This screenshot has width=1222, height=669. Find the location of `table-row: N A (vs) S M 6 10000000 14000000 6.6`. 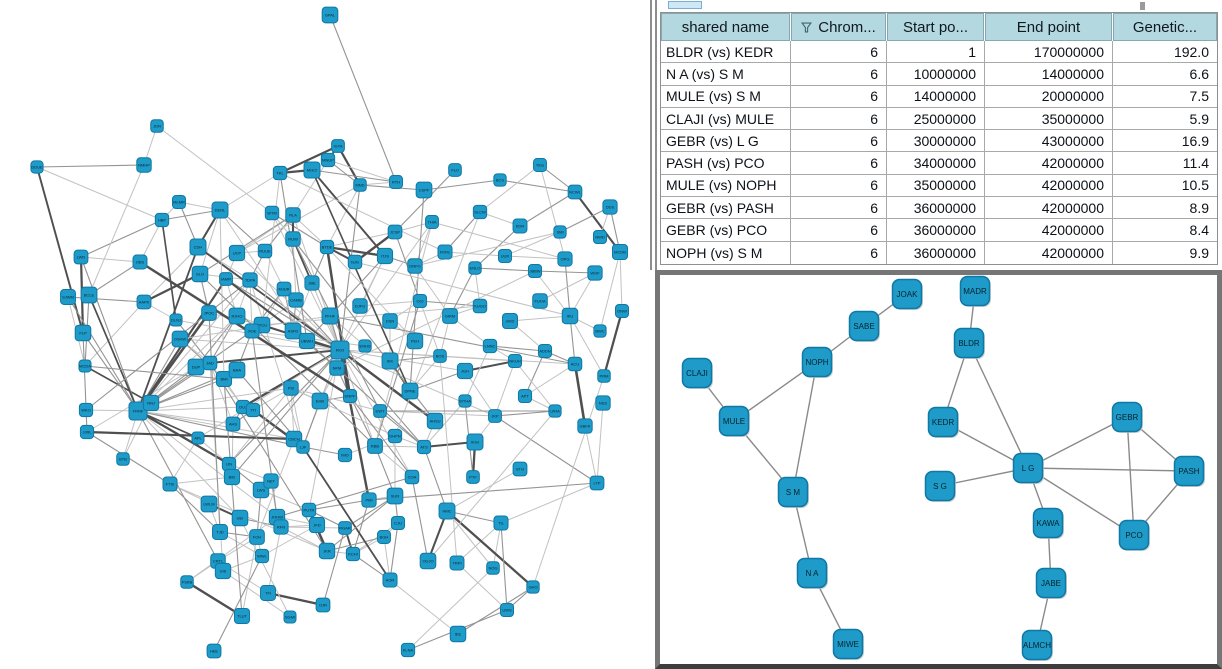

table-row: N A (vs) S M 6 10000000 14000000 6.6 is located at coordinates (939, 74).